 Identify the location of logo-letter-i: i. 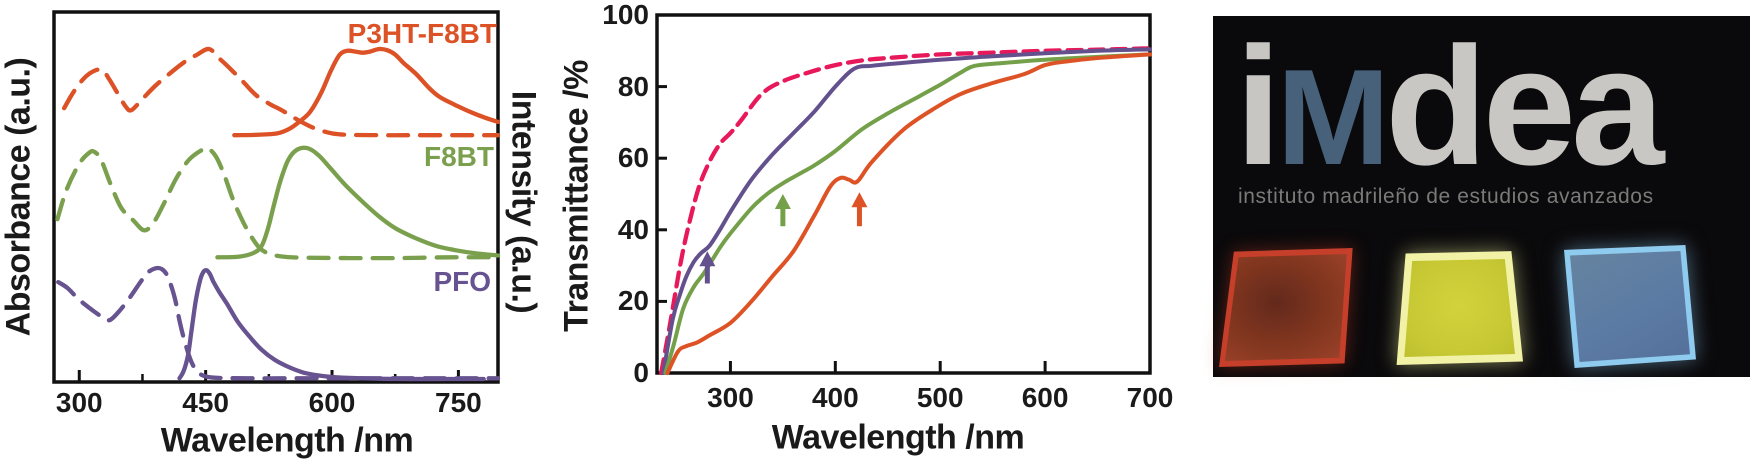
(1258, 106).